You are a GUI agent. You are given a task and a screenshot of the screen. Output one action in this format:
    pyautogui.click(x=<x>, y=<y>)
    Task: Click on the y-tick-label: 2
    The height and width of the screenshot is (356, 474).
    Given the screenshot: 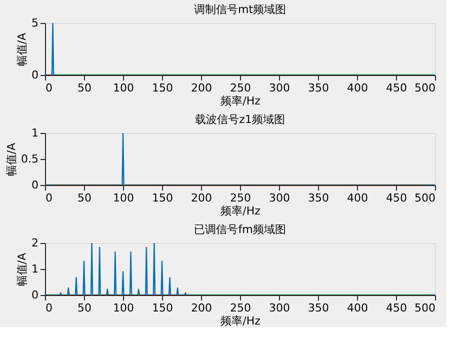 What is the action you would take?
    pyautogui.click(x=35, y=243)
    